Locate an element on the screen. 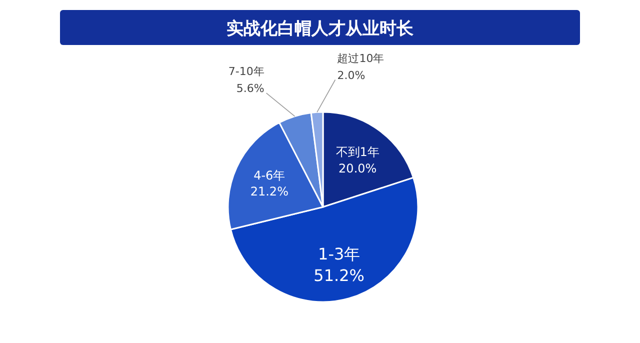  data-label: 20.0% is located at coordinates (357, 168).